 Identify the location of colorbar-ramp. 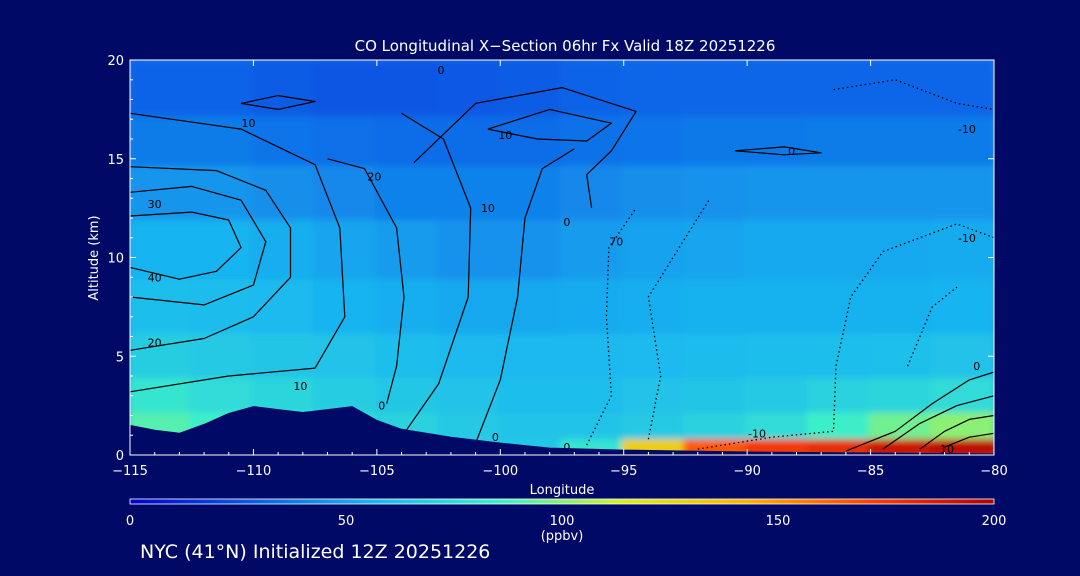
(562, 501).